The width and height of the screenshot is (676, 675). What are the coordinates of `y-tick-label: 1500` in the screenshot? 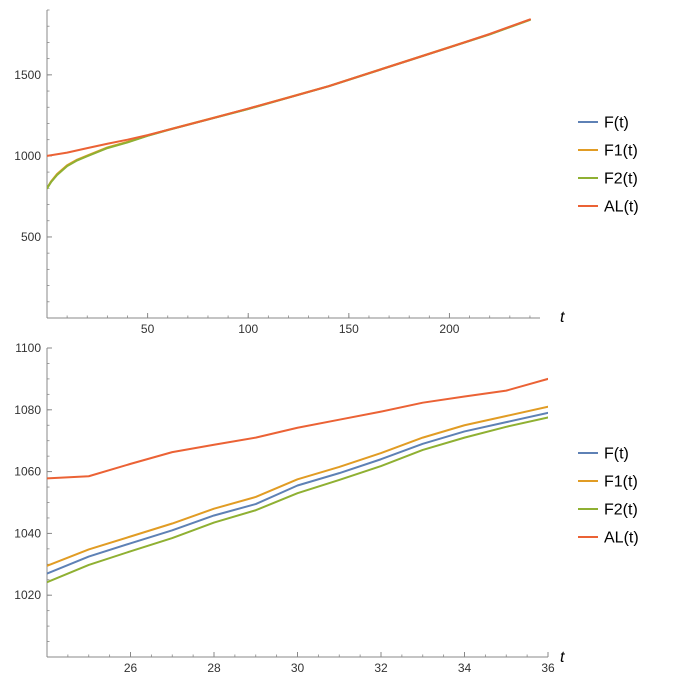 It's located at (27, 75).